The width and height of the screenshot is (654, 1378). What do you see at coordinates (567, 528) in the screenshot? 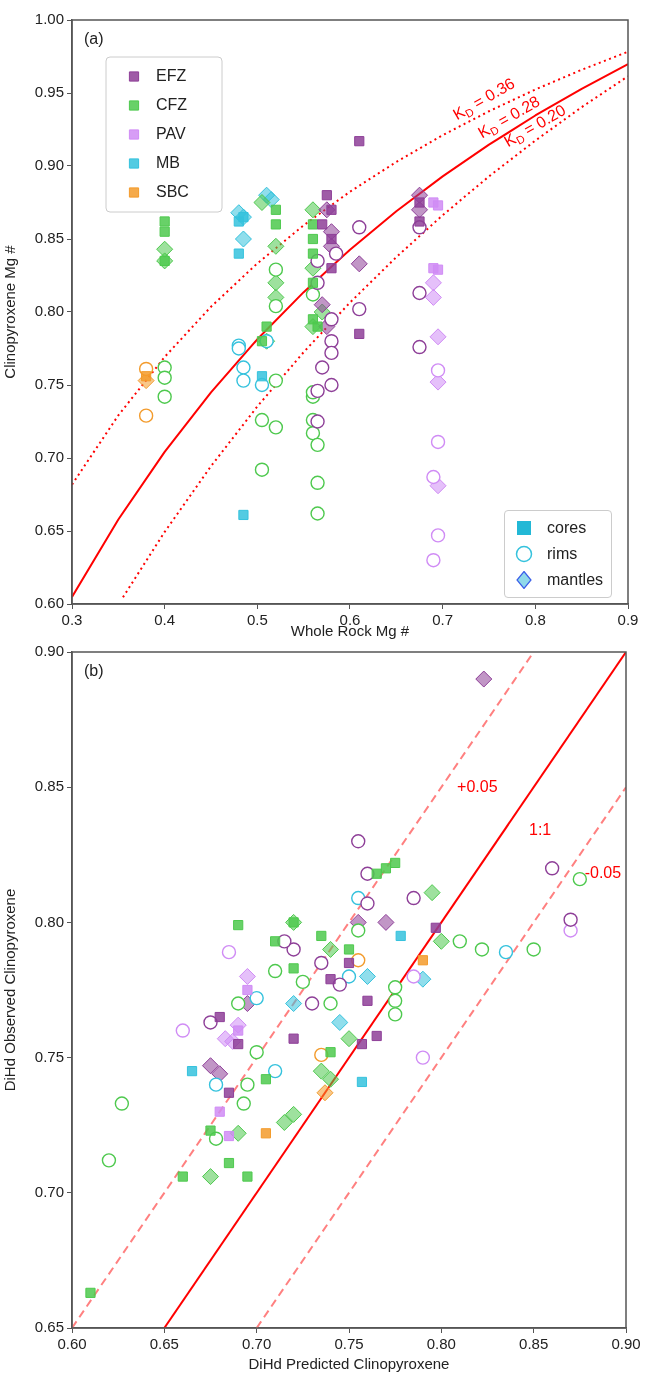
I see `annotation: cores` at bounding box center [567, 528].